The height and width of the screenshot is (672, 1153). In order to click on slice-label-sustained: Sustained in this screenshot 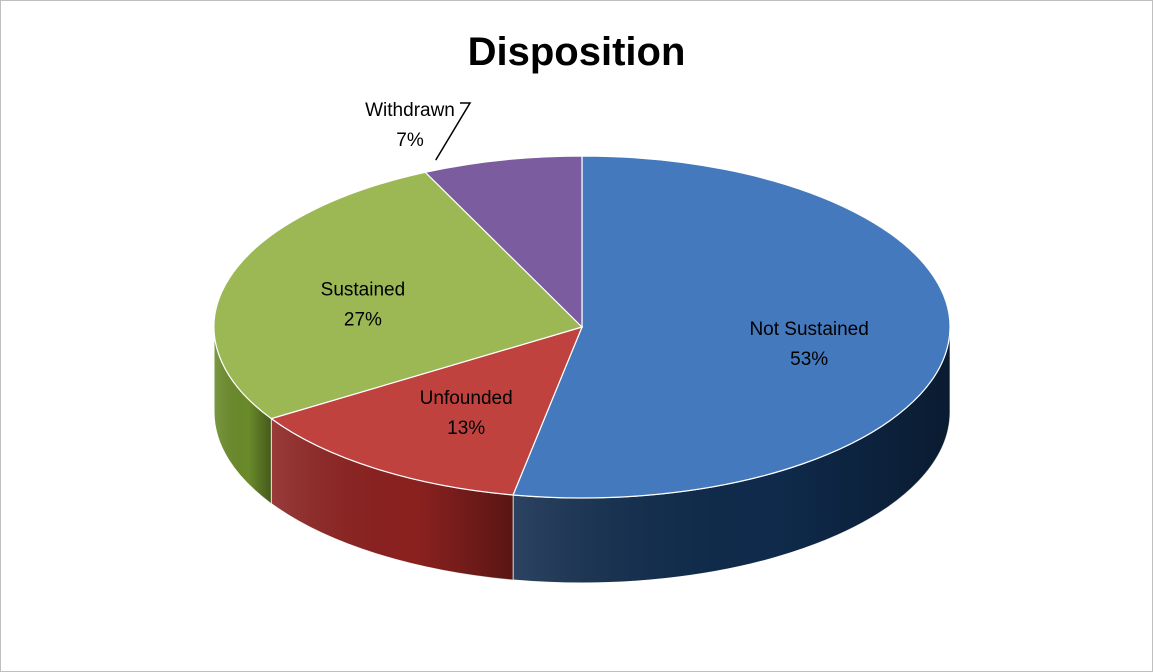, I will do `click(363, 289)`.